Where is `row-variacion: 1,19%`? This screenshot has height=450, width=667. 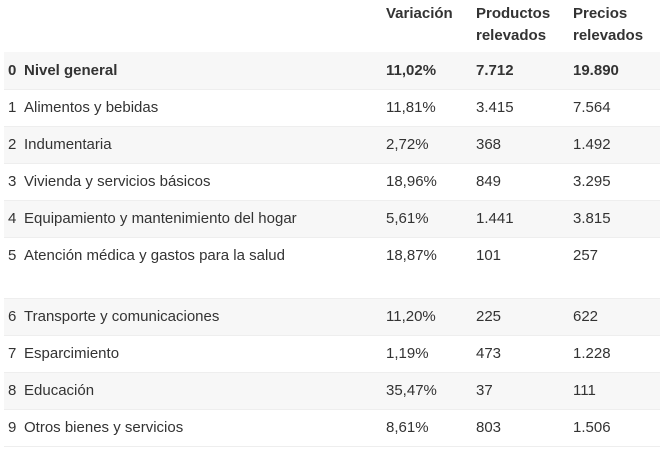
row-variacion: 1,19% is located at coordinates (407, 353).